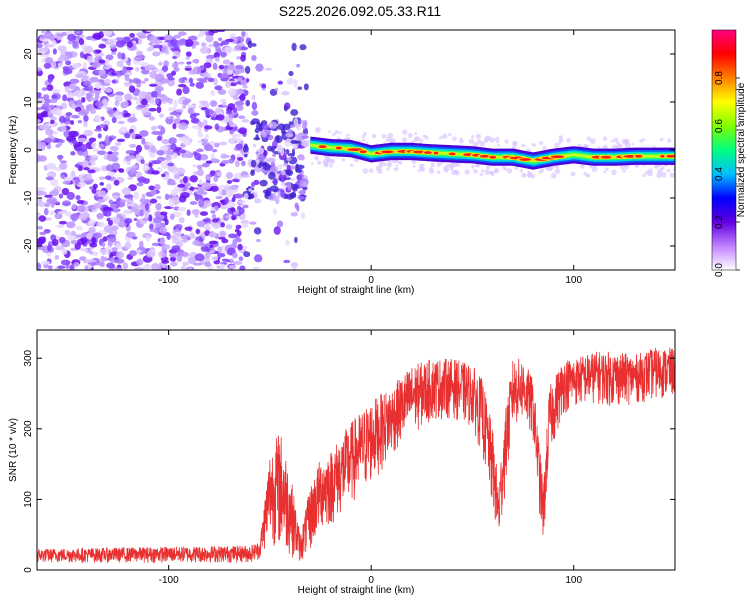 This screenshot has width=750, height=600. I want to click on snr-xlabel: Height of straight line (km), so click(356, 590).